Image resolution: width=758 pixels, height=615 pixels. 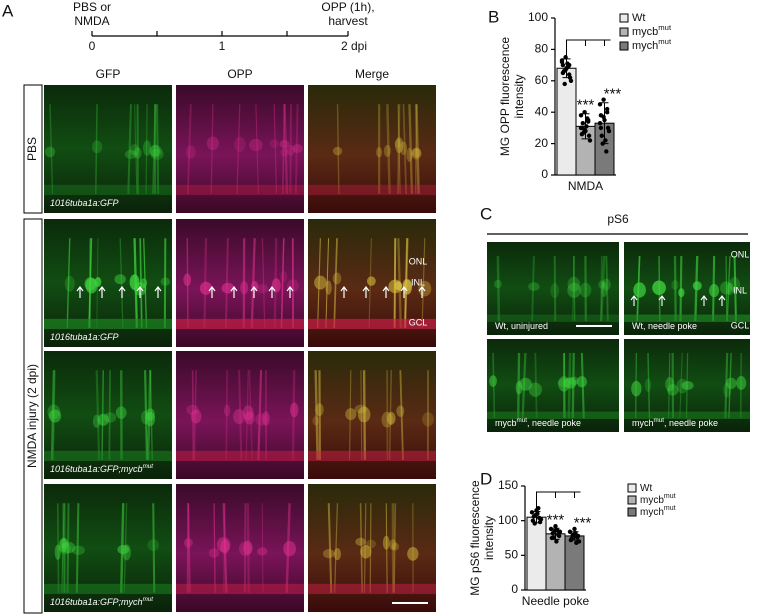 What do you see at coordinates (486, 478) in the screenshot?
I see `panel-letter: D` at bounding box center [486, 478].